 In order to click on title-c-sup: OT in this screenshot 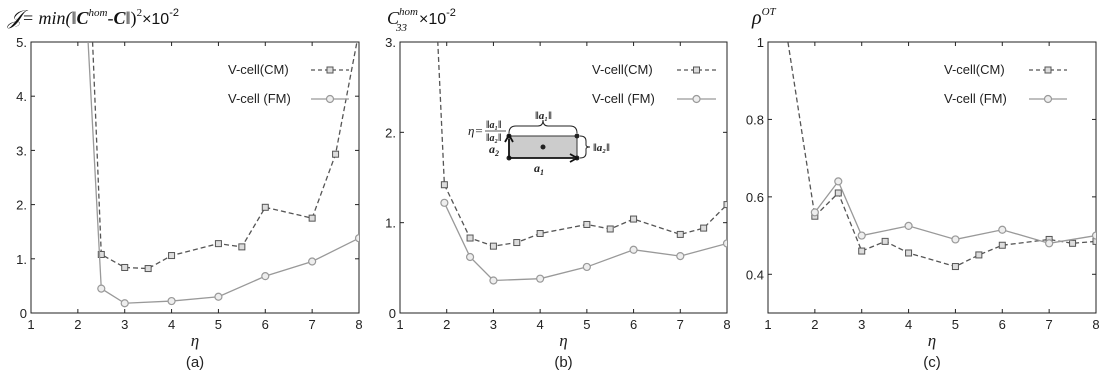, I will do `click(769, 12)`.